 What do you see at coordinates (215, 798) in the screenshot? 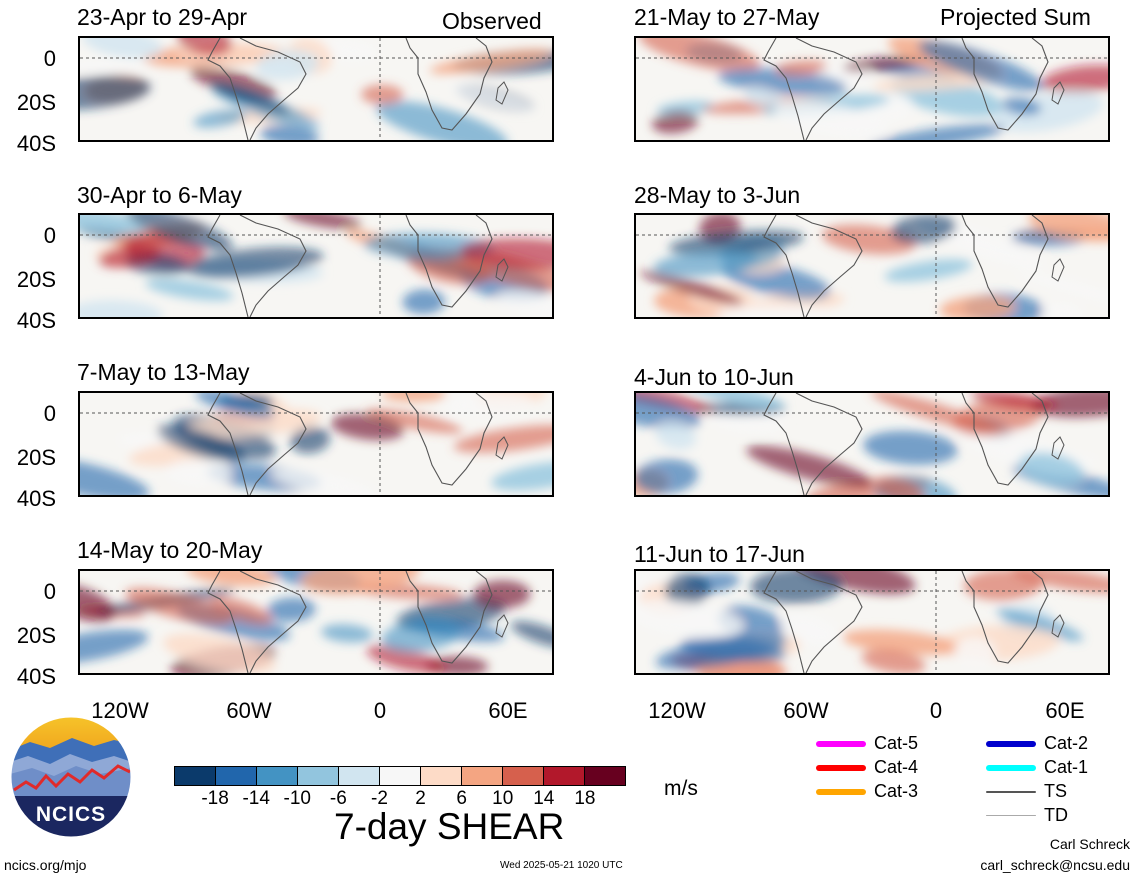
I see `colorbar-tick-label: -18` at bounding box center [215, 798].